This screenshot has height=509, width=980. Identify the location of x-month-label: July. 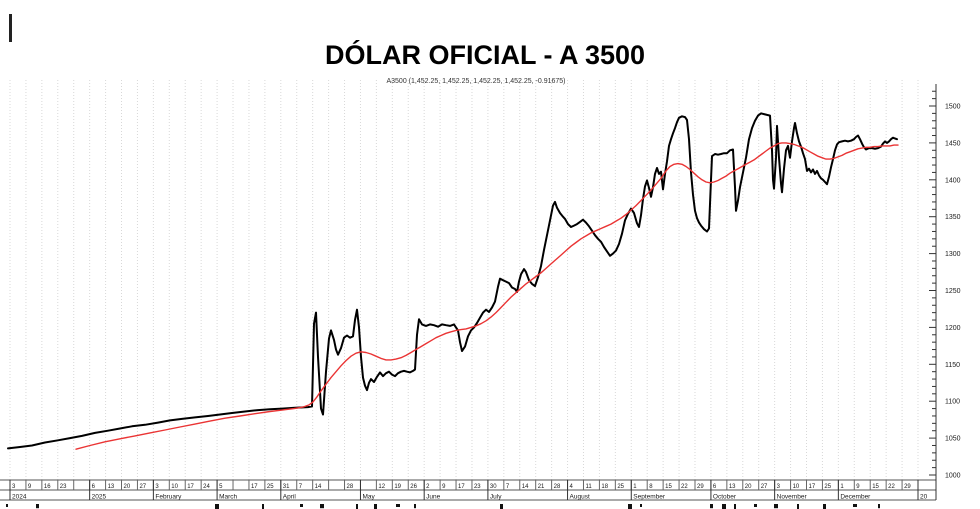
(496, 497).